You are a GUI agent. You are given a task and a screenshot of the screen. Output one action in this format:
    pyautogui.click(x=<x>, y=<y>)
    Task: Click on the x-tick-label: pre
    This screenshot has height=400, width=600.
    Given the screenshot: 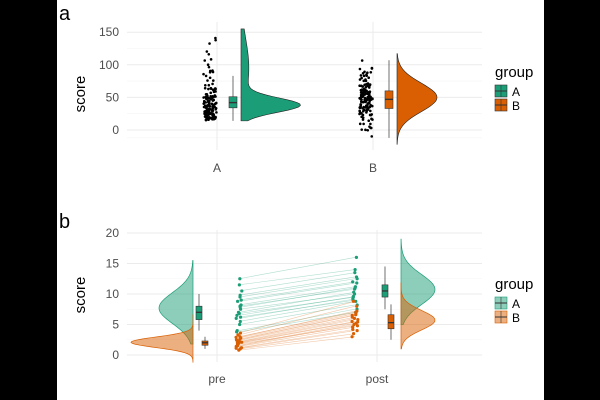 What is the action you would take?
    pyautogui.click(x=217, y=379)
    